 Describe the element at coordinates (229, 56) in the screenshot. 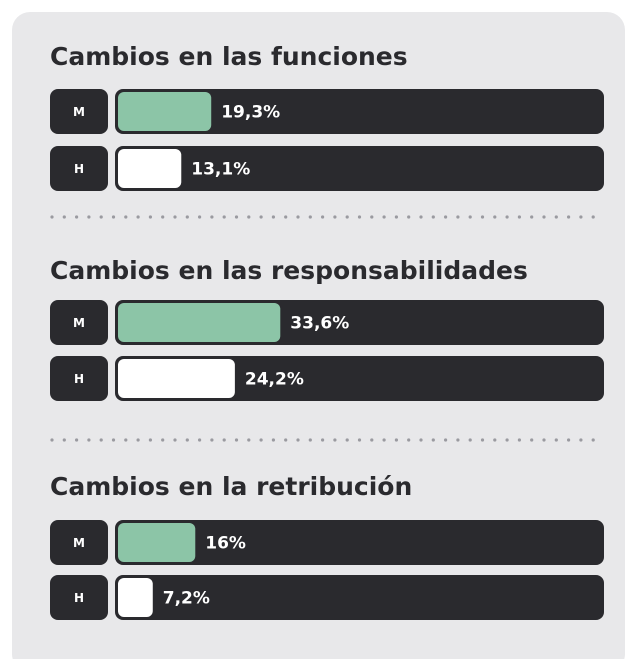

I see `group-title: Cambios en las funciones` at that location.